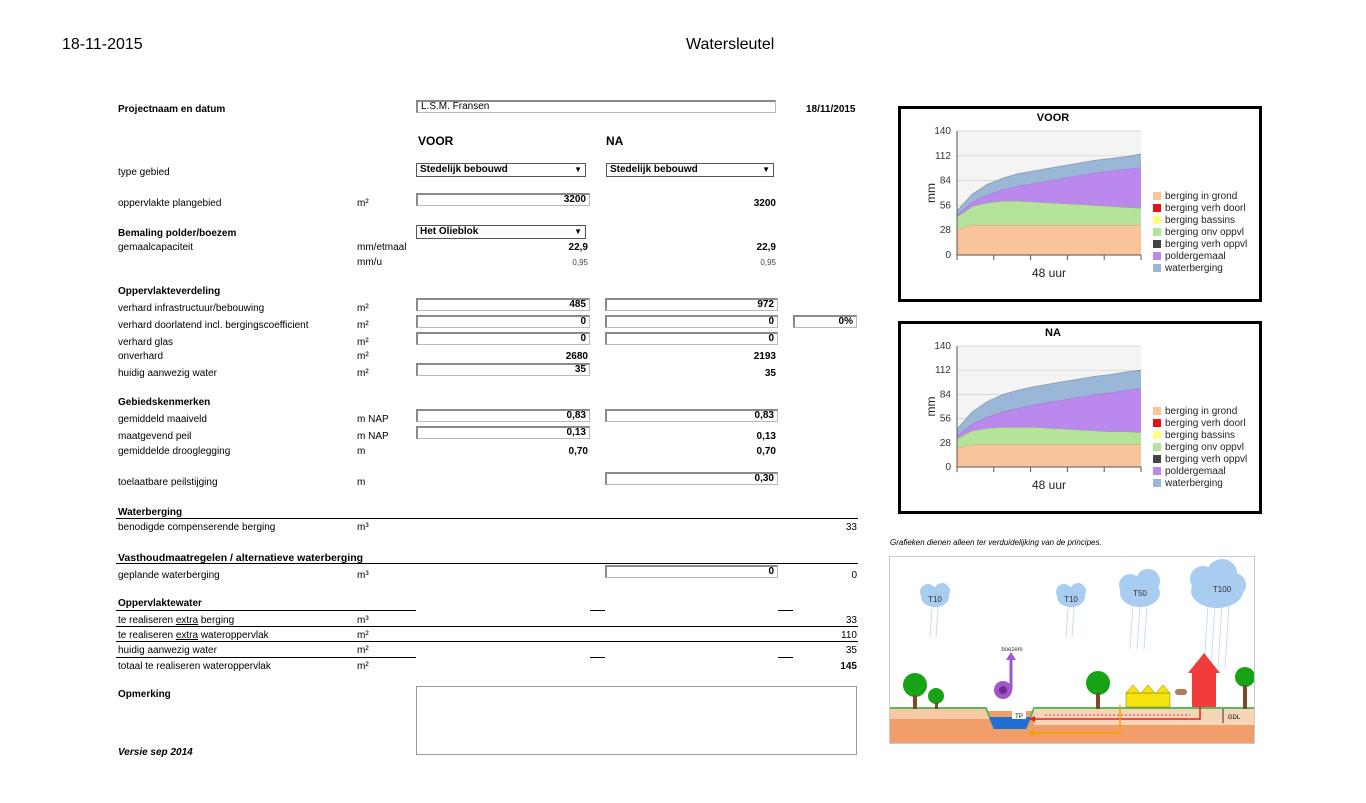 The image size is (1366, 803). Describe the element at coordinates (691, 571) in the screenshot. I see `geplande-berging-field: 0` at that location.